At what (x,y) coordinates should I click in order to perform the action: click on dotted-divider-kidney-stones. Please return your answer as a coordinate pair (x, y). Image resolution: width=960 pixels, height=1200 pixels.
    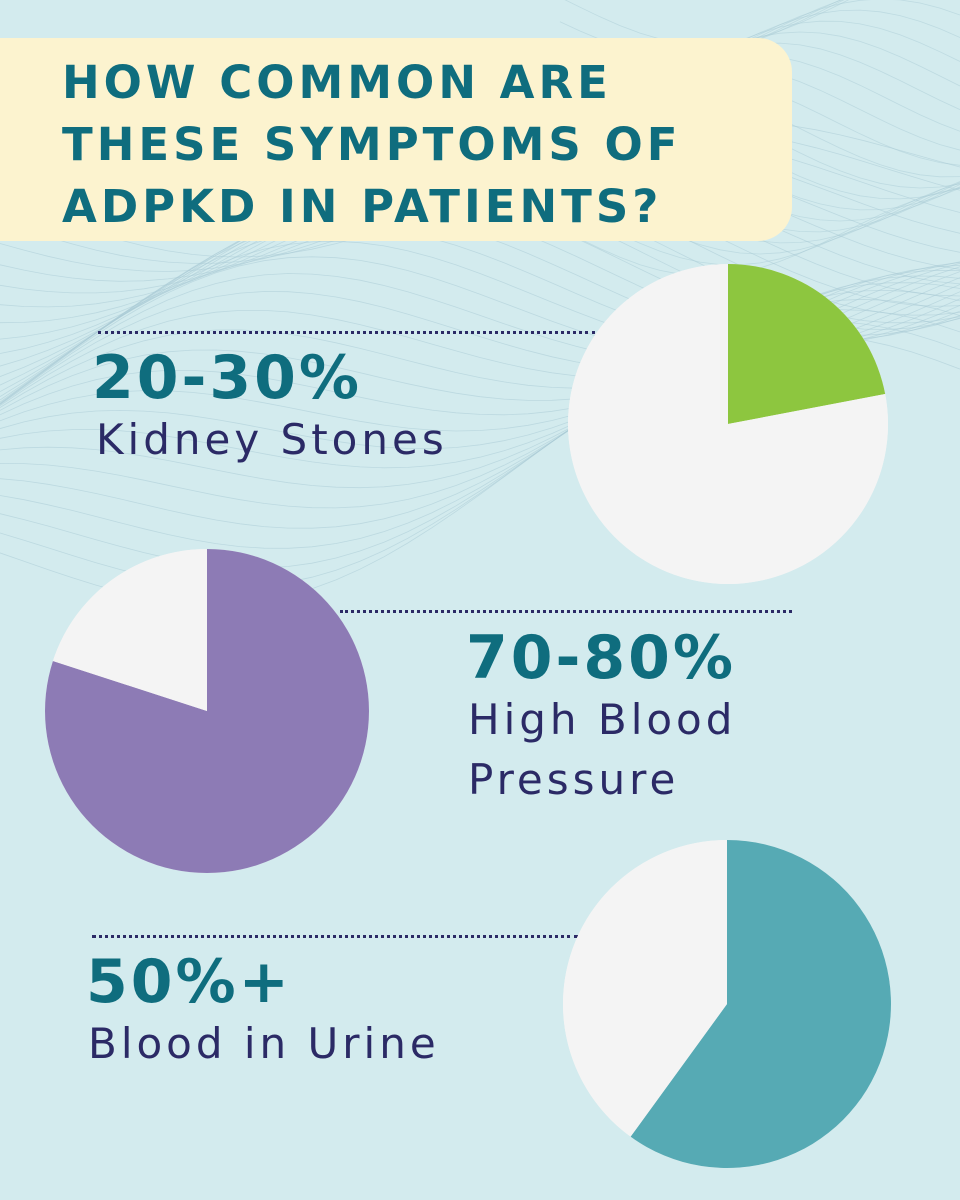
    Looking at the image, I should click on (346, 332).